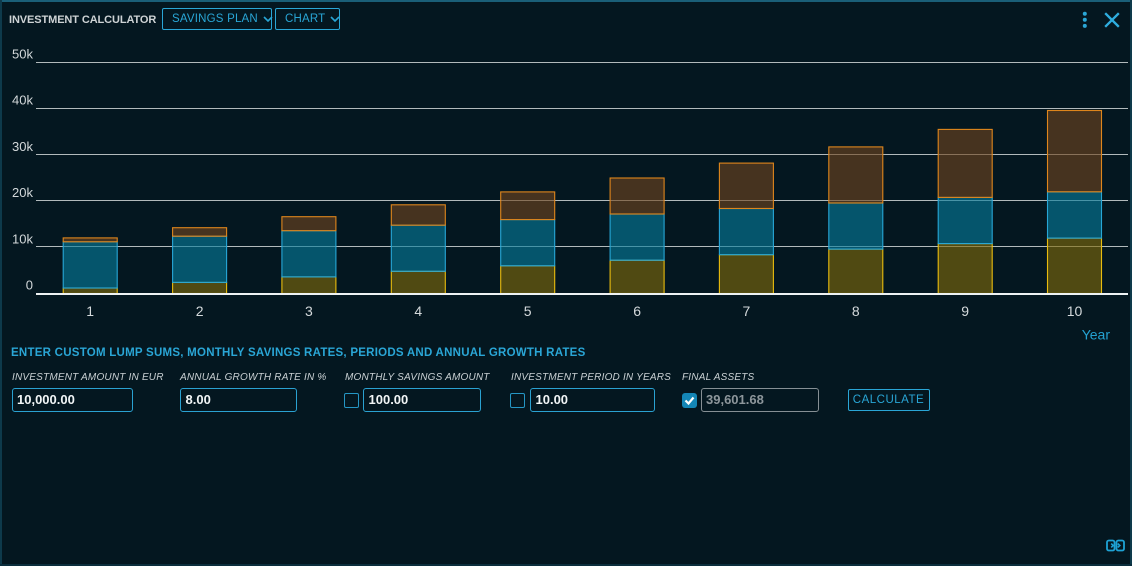  I want to click on svg-text: 10, so click(1075, 311).